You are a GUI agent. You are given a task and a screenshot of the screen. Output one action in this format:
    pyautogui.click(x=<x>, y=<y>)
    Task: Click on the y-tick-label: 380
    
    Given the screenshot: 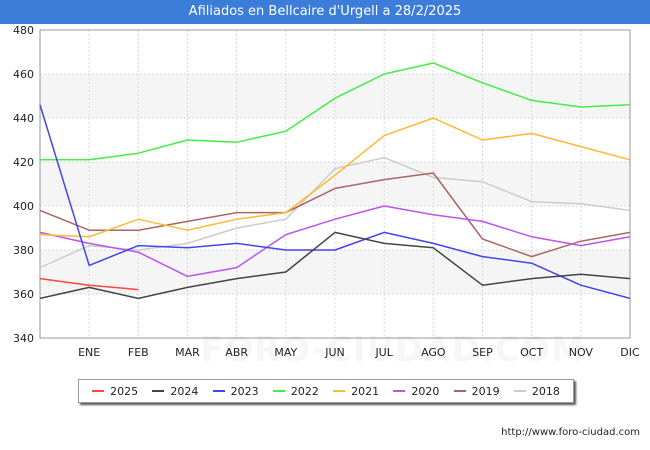 What is the action you would take?
    pyautogui.click(x=23, y=250)
    